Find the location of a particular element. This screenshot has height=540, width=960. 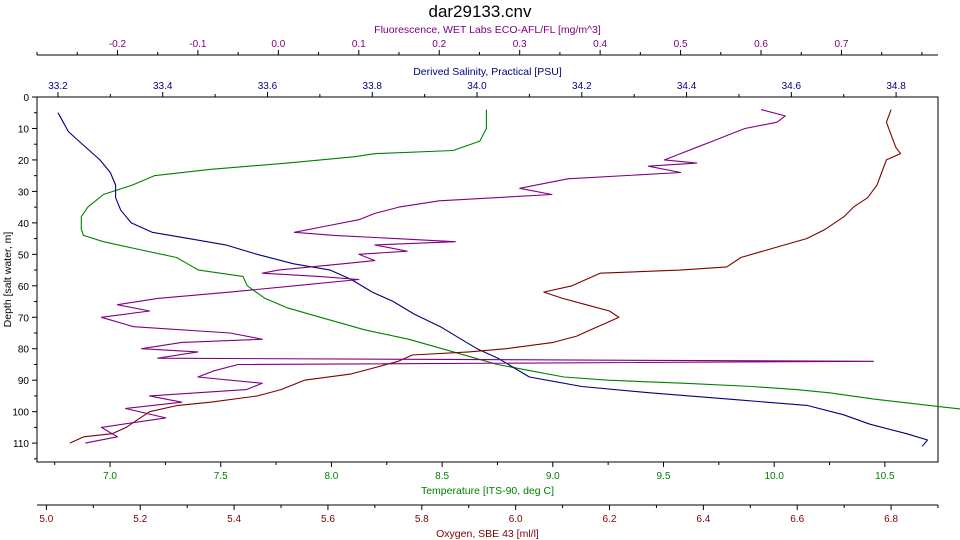

fluor-tick-label: 0.0 is located at coordinates (278, 44).